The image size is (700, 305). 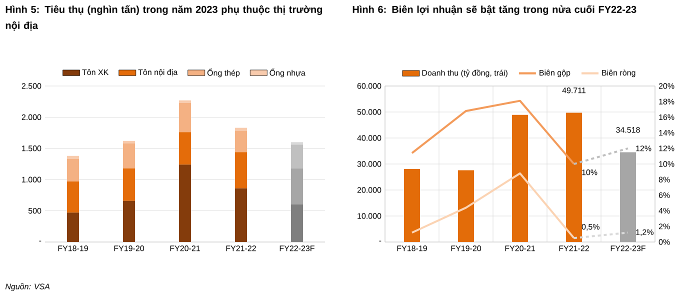 What do you see at coordinates (664, 242) in the screenshot?
I see `y2-tick-label: 0%` at bounding box center [664, 242].